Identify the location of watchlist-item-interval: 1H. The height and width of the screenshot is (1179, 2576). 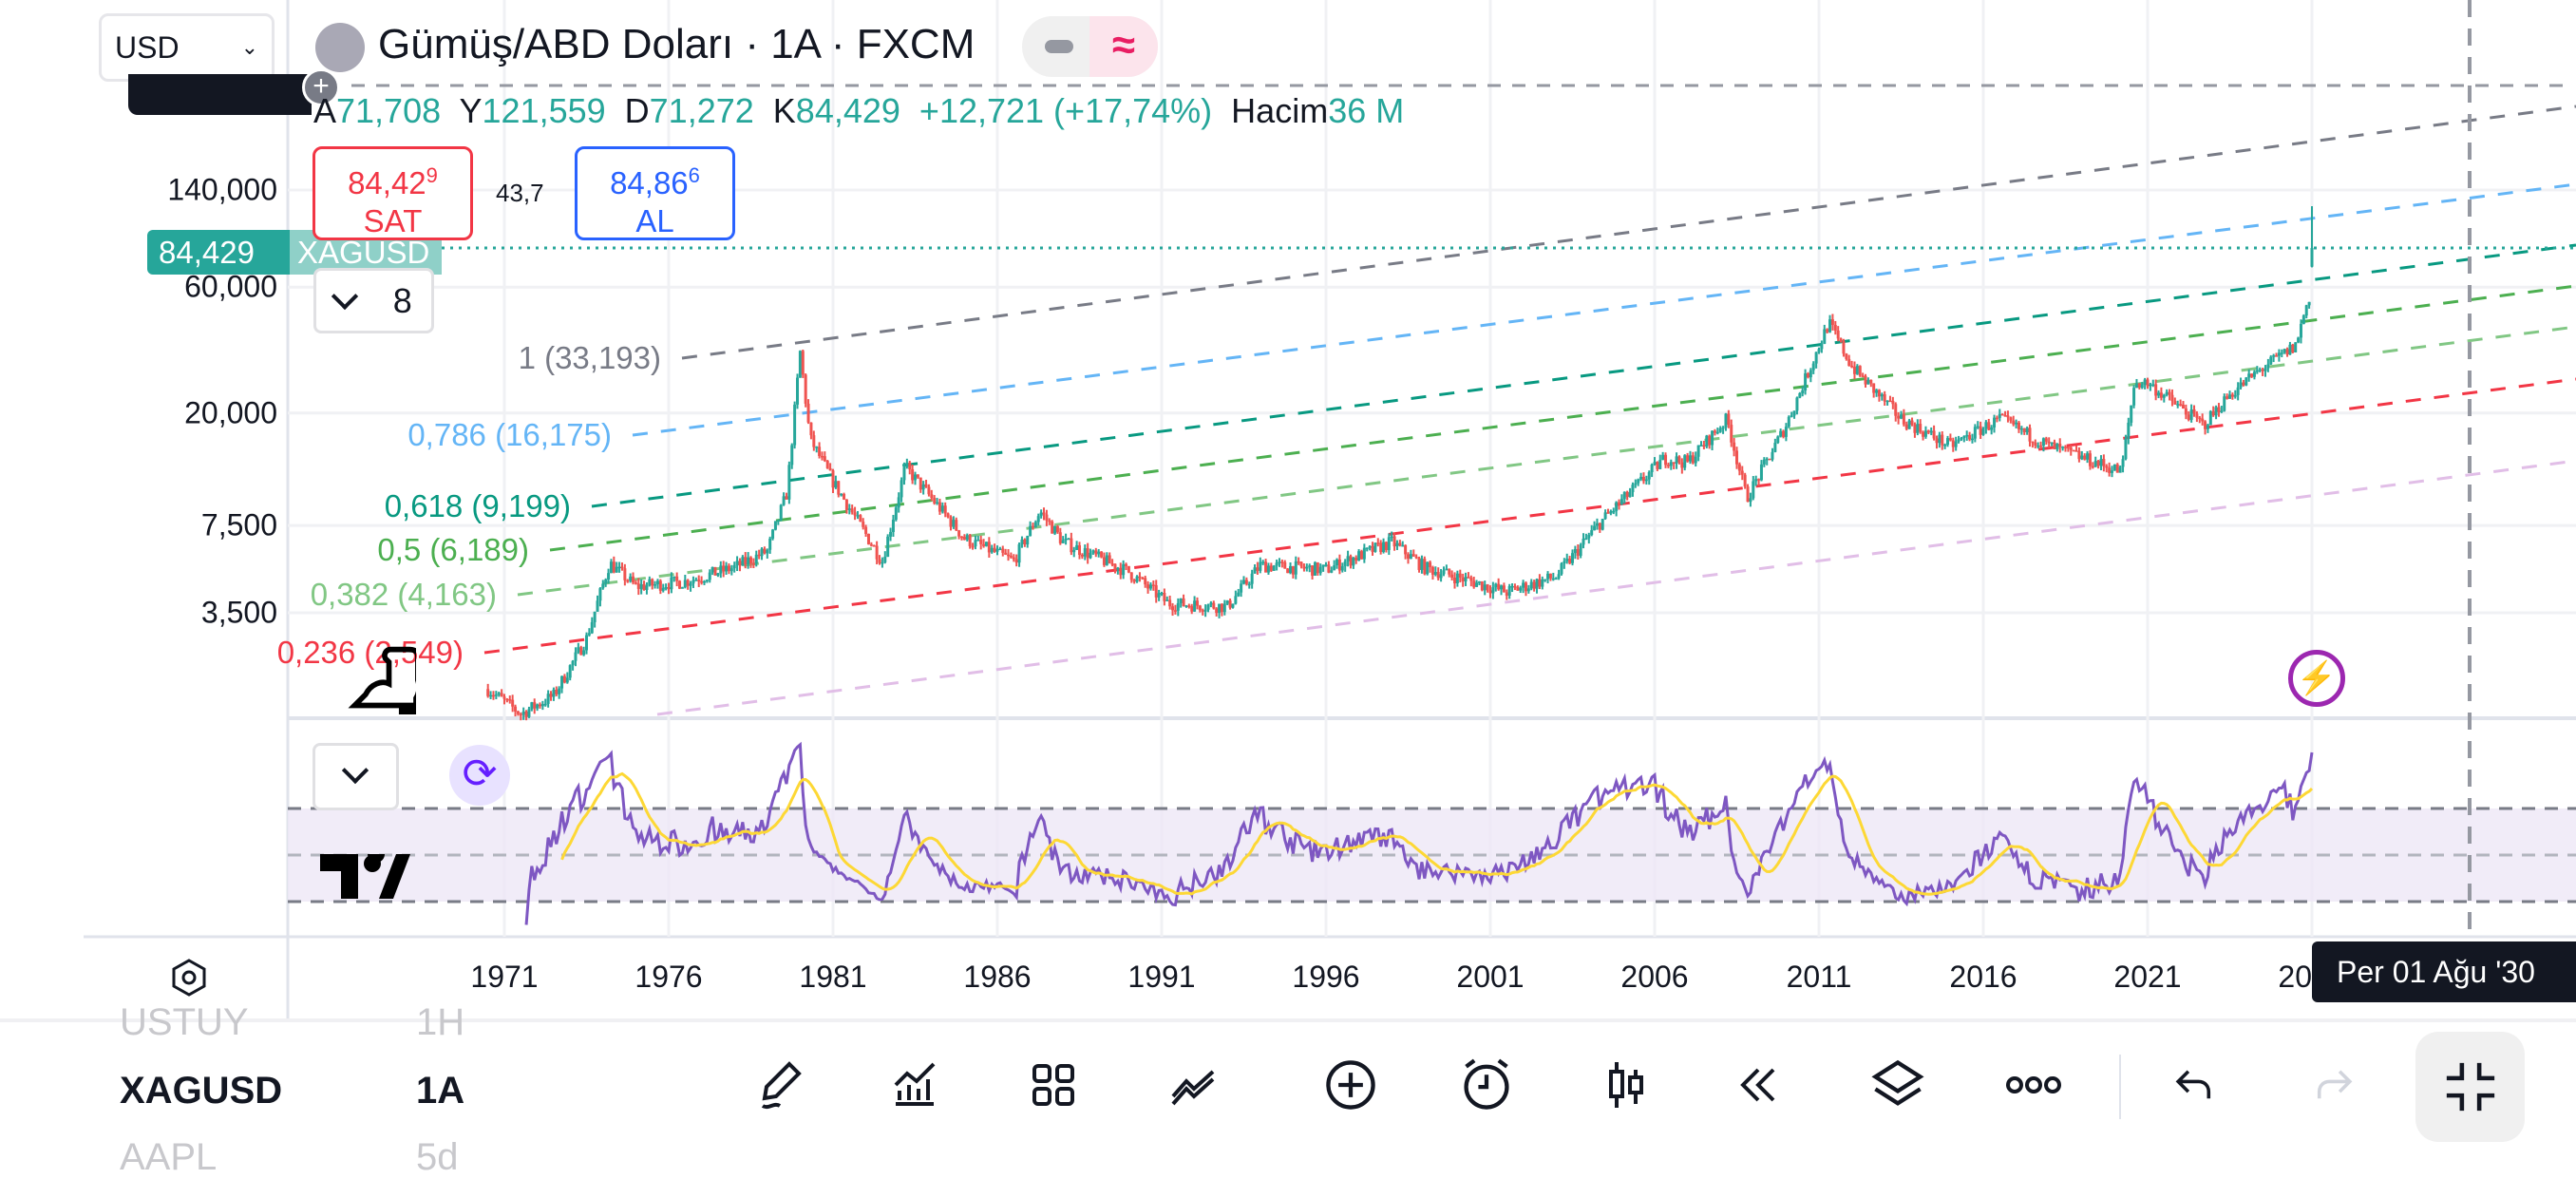
(440, 1022).